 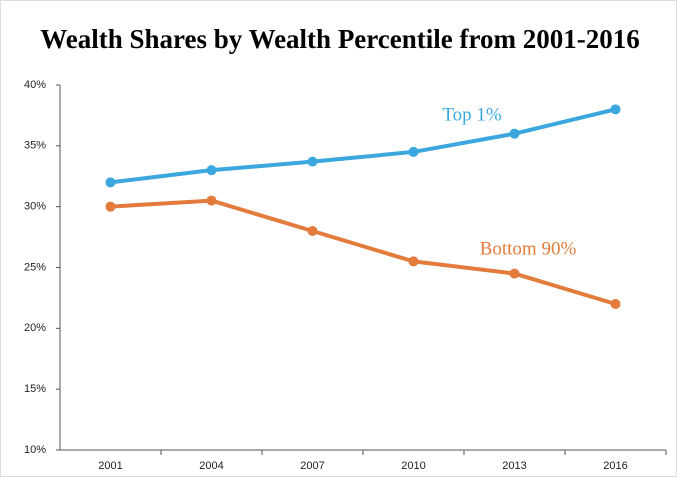 I want to click on x-tick-label: 2001, so click(x=110, y=466).